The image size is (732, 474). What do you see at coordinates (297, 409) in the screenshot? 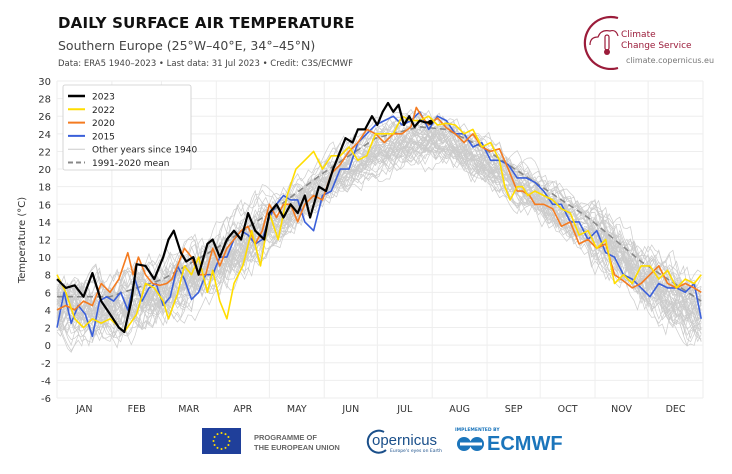
I see `x-tick-label: MAY` at bounding box center [297, 409].